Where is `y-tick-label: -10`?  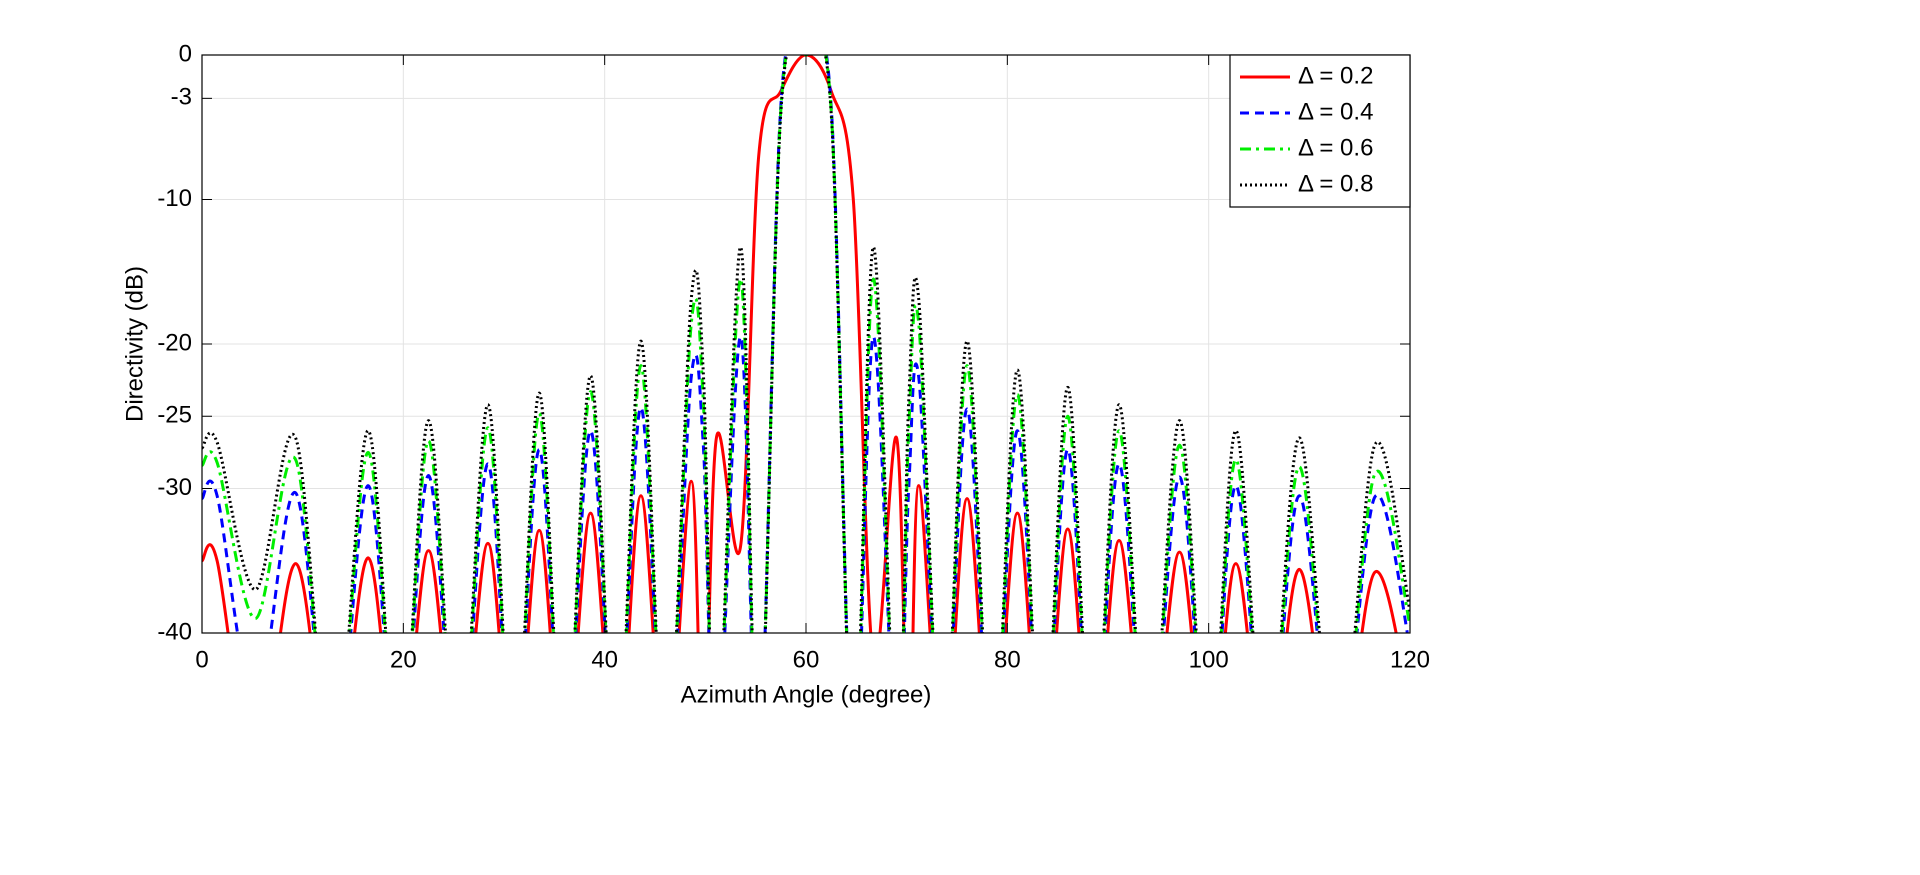 y-tick-label: -10 is located at coordinates (174, 198).